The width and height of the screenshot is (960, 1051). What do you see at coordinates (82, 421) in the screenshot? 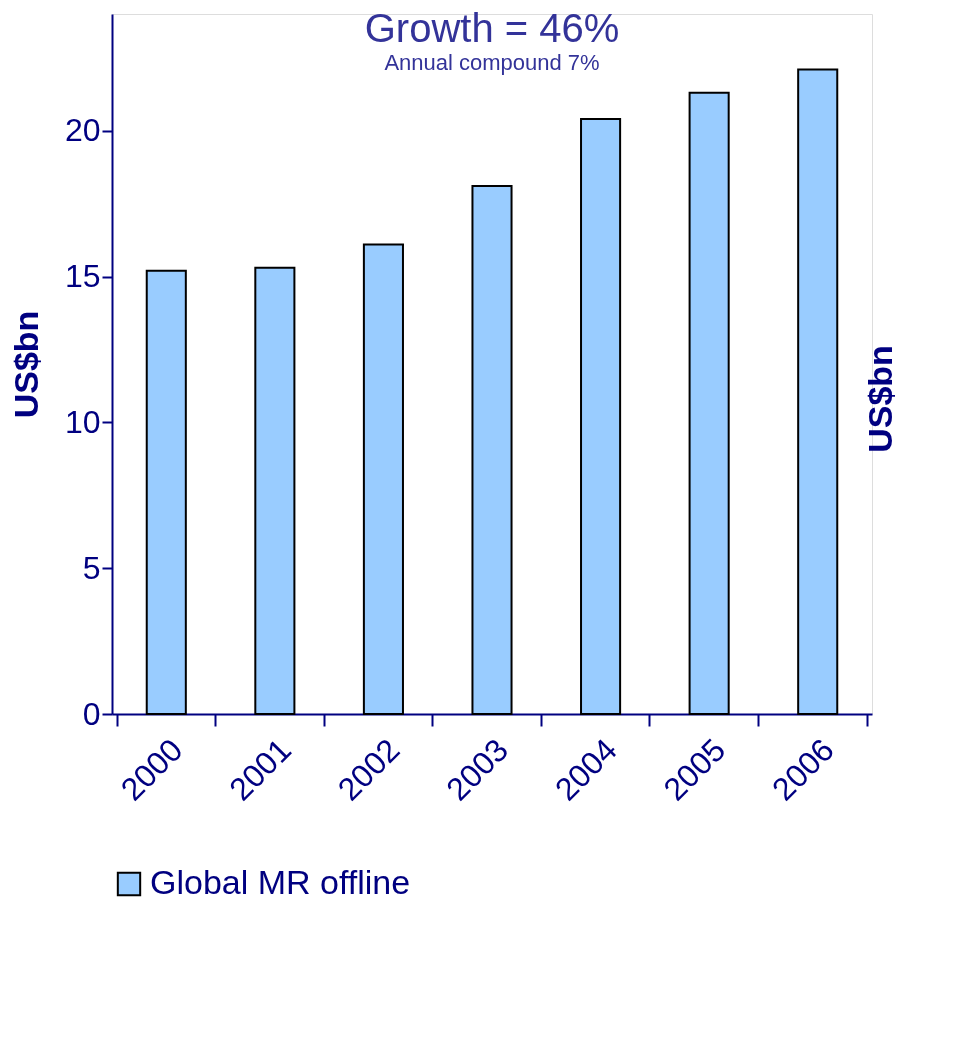
I see `y-tick-label: 10` at bounding box center [82, 421].